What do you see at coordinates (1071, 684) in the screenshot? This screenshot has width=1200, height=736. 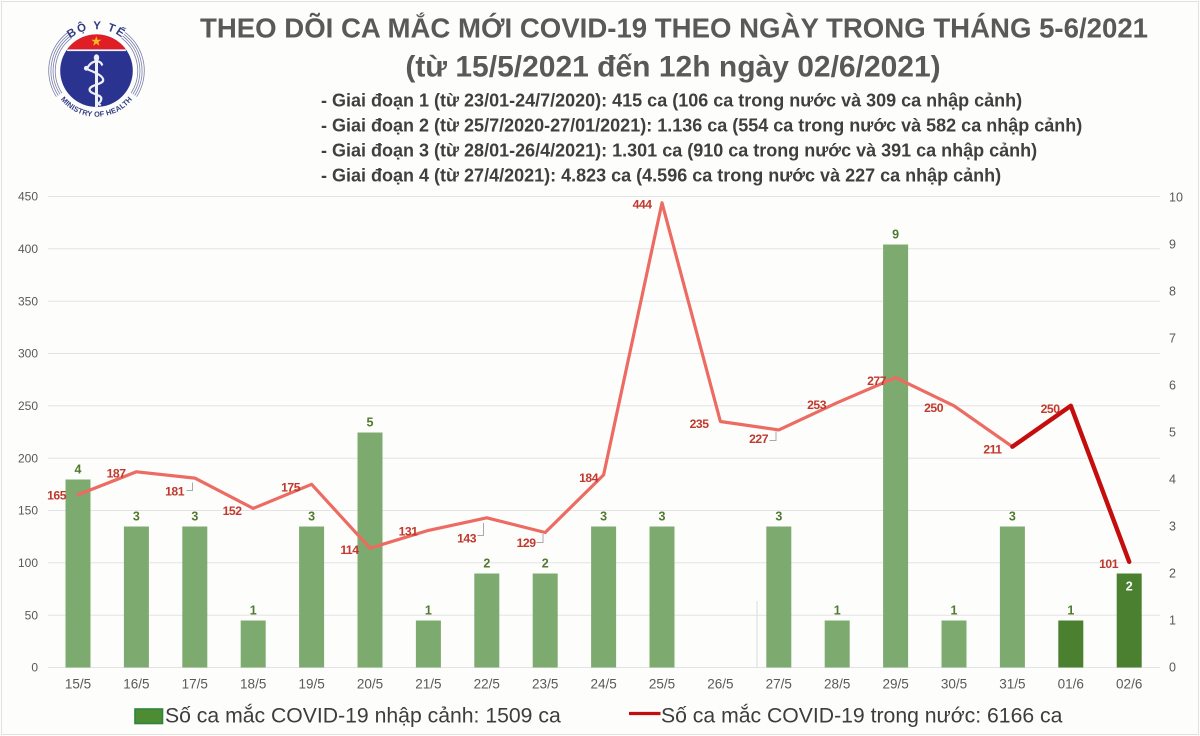 I see `svg-text: 01/6` at bounding box center [1071, 684].